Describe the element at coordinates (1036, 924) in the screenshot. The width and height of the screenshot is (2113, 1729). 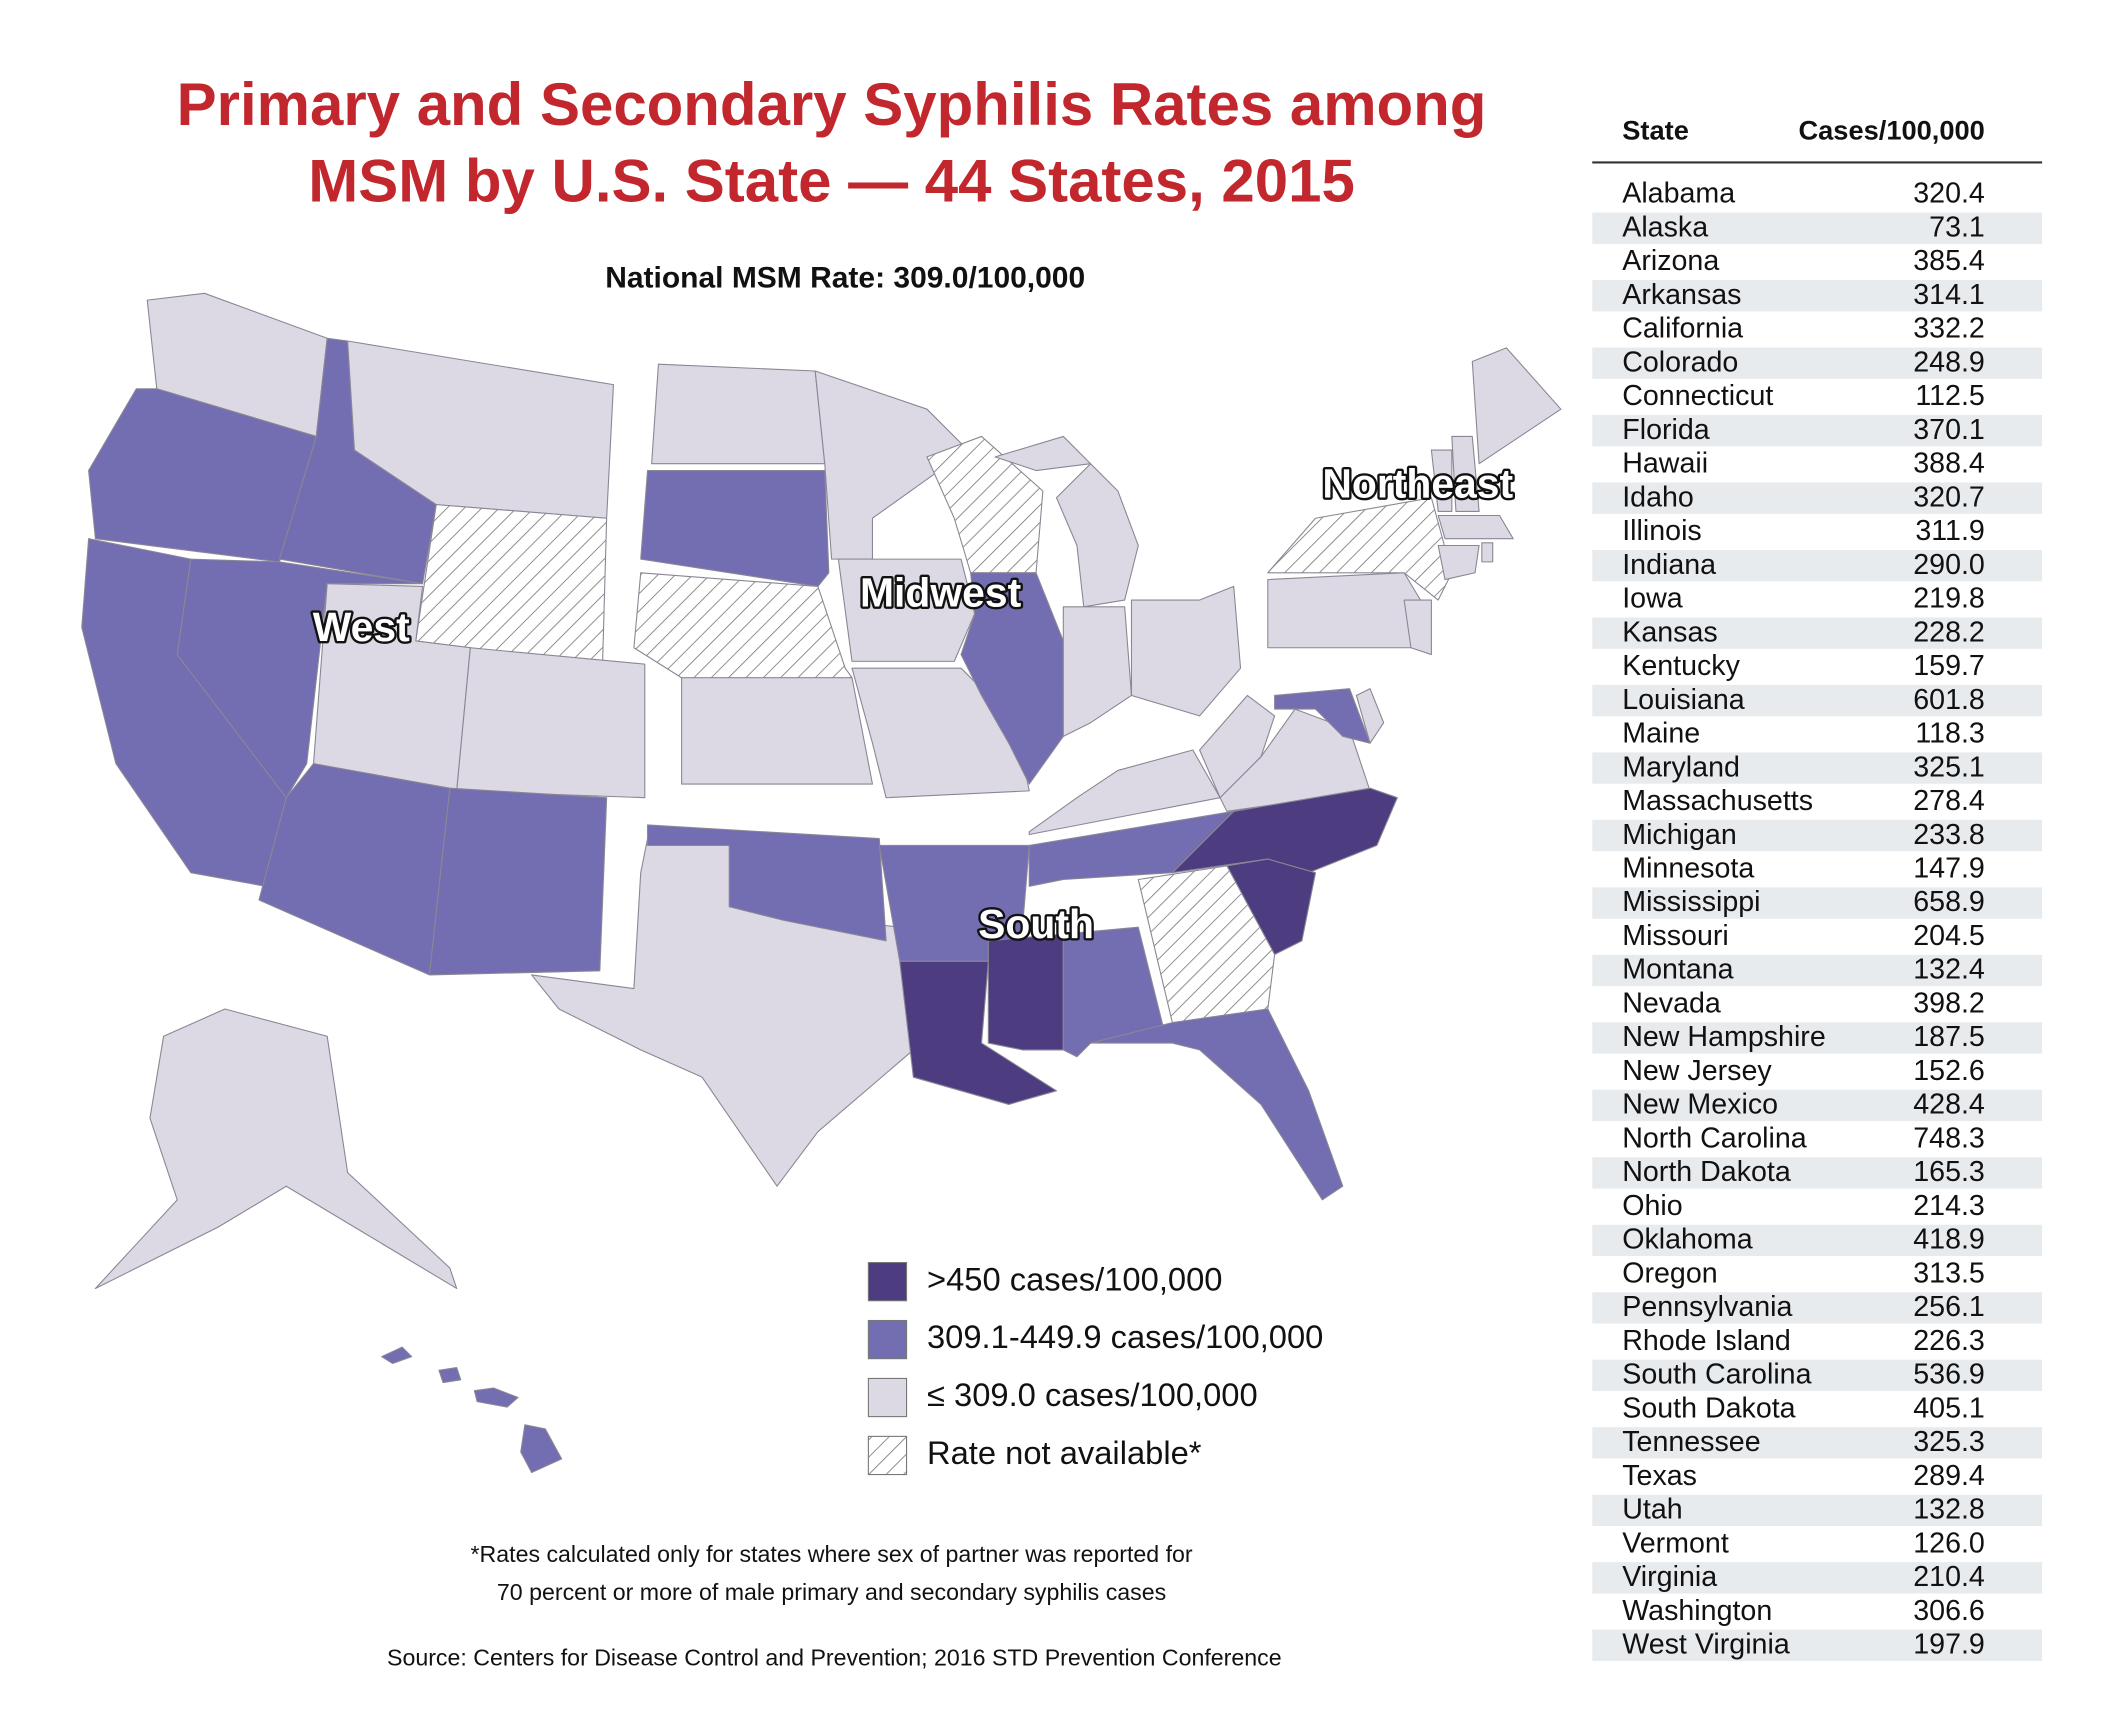
I see `region-label: South` at that location.